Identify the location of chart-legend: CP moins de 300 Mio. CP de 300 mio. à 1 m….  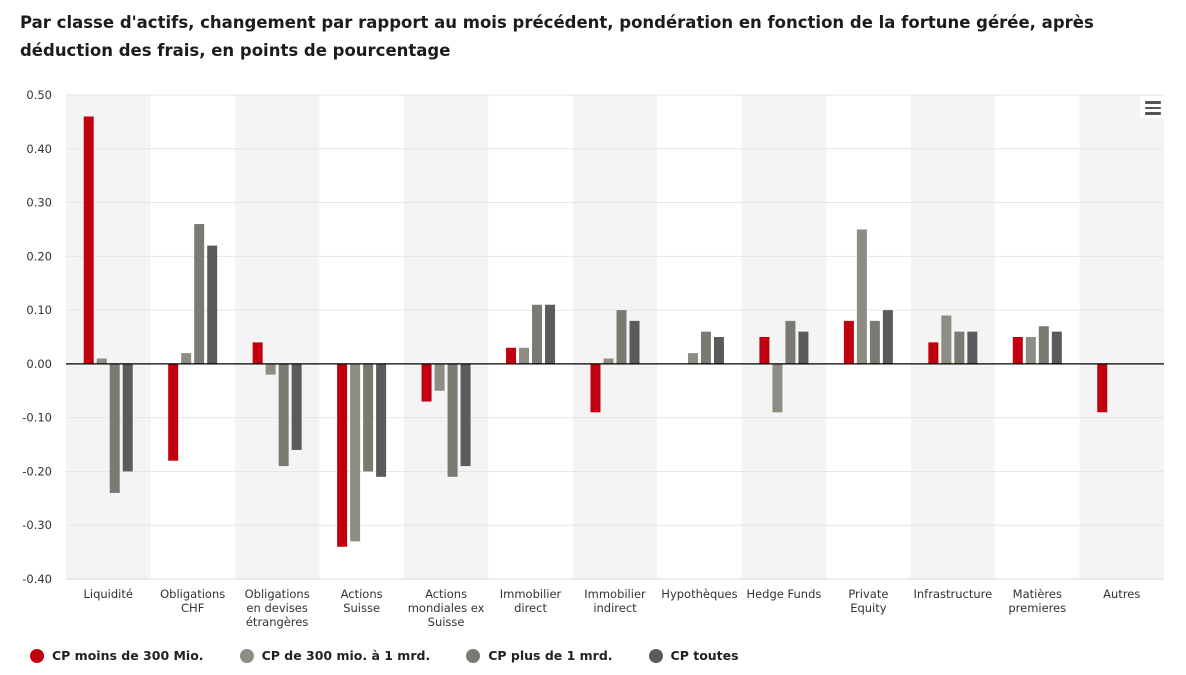
(402, 655).